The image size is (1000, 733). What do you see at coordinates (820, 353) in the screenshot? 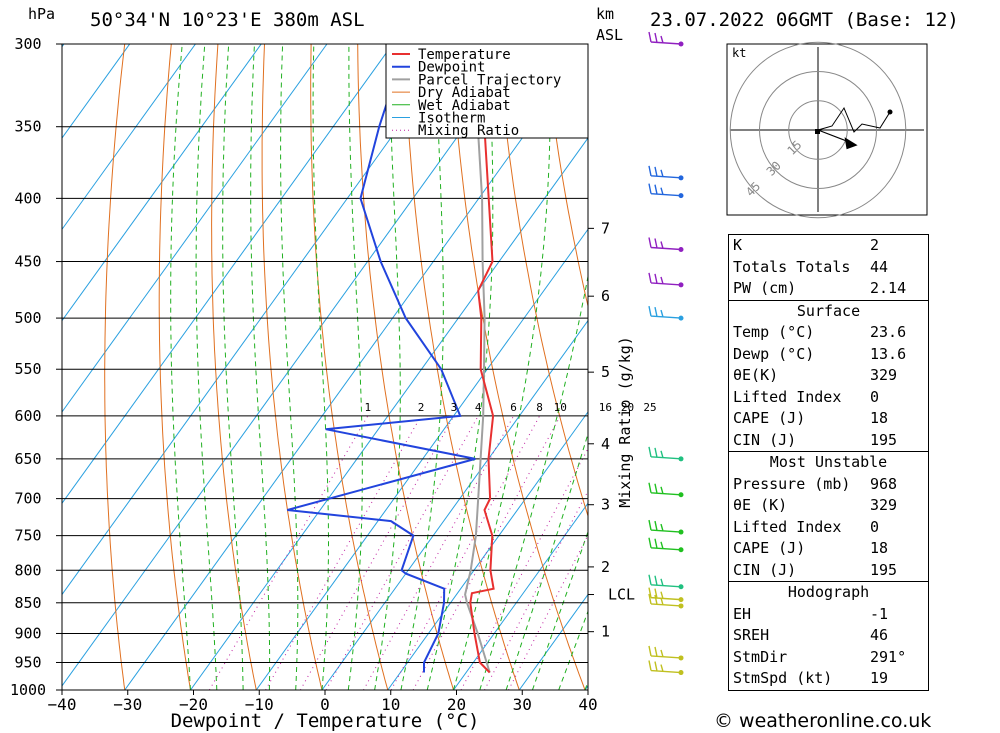
I see `table-row: Dewp (°C) 13.6` at bounding box center [820, 353].